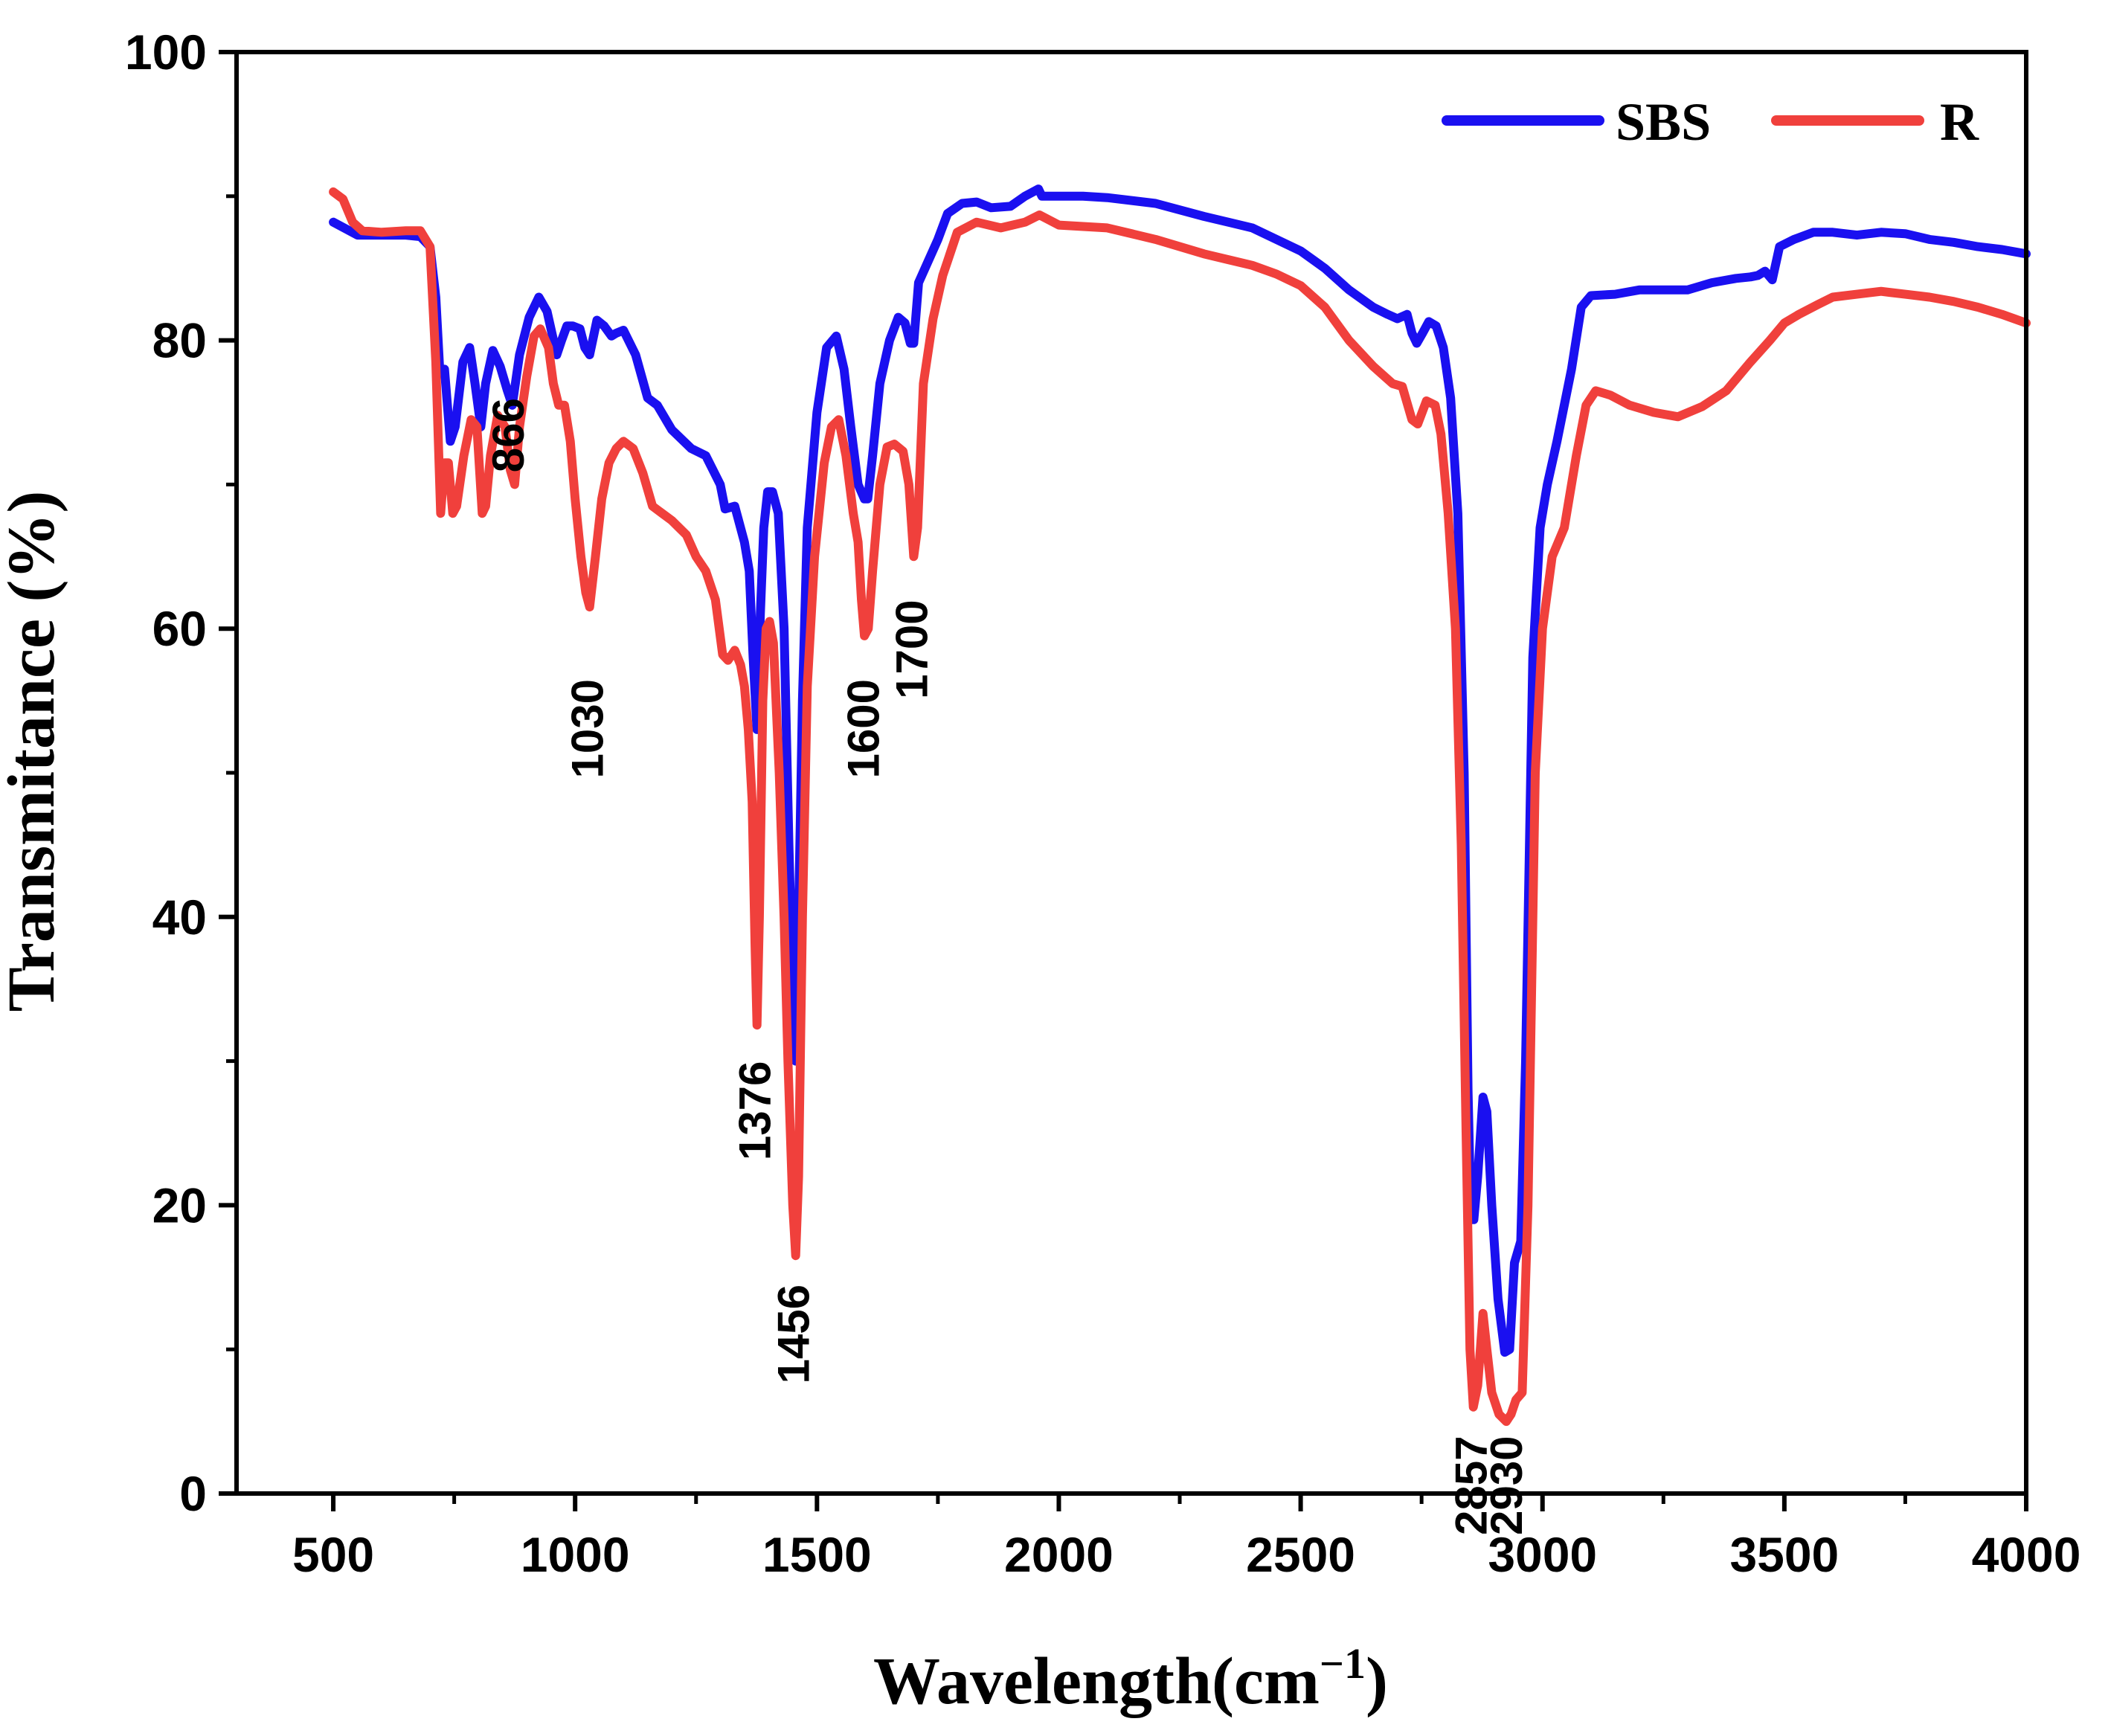 This screenshot has height=1736, width=2111. I want to click on x-tick-label: 1000, so click(575, 1554).